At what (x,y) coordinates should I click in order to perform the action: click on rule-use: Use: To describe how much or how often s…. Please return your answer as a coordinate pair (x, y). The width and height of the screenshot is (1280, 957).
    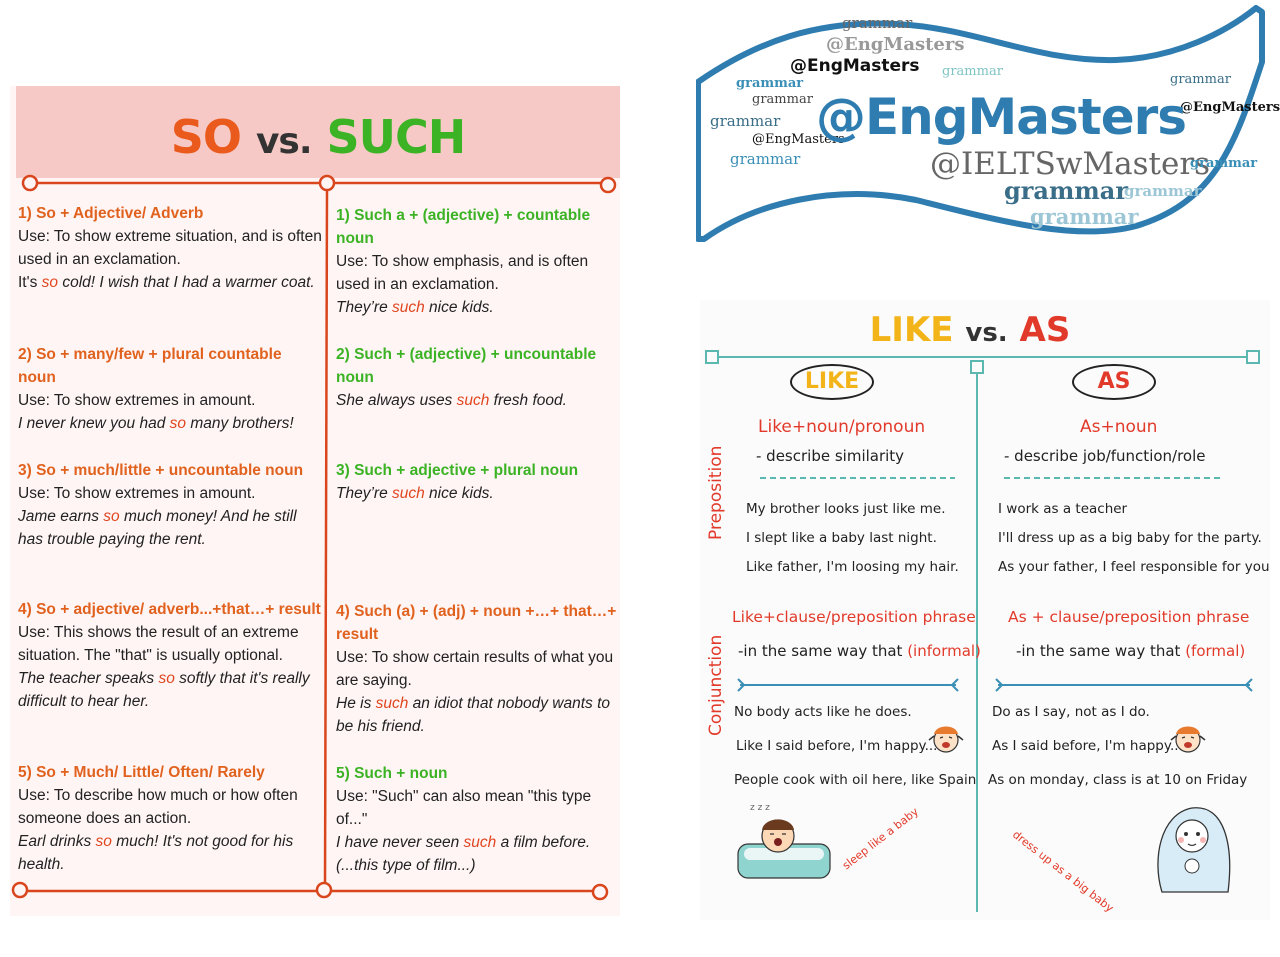
    Looking at the image, I should click on (158, 807).